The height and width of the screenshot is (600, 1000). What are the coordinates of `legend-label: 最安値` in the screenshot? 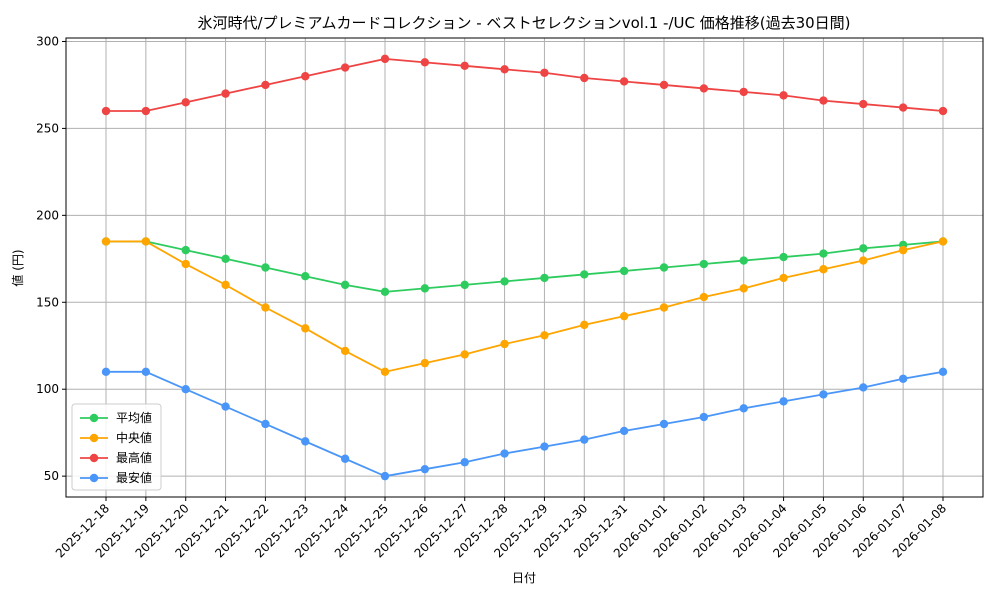 It's located at (134, 477).